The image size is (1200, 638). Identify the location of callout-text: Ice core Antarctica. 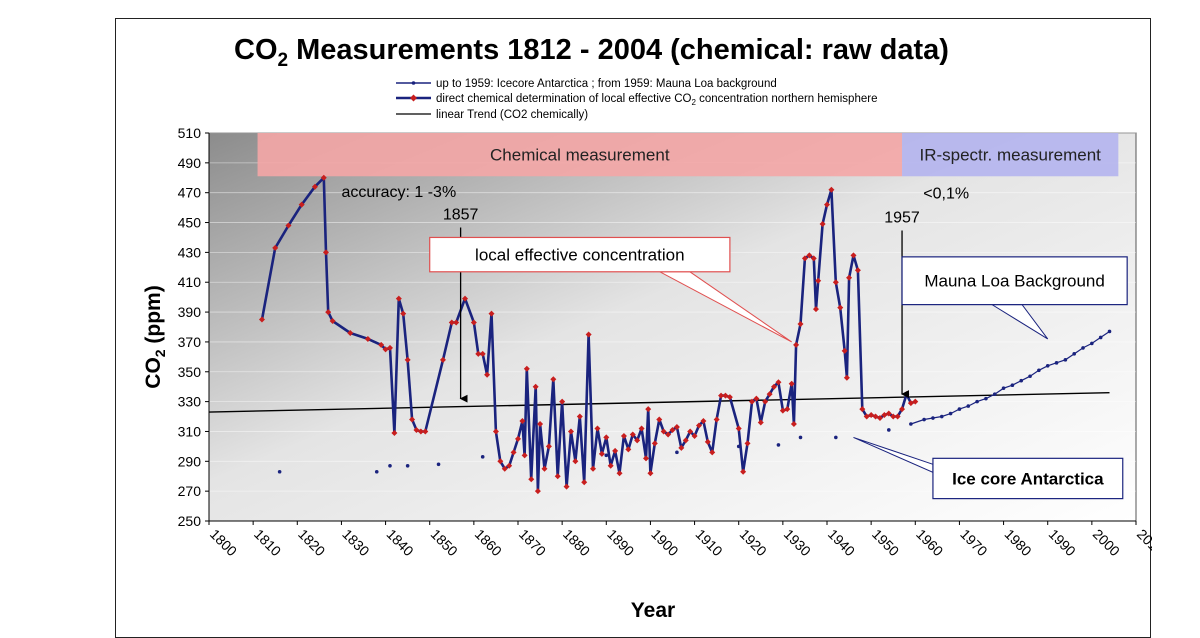
(1028, 478).